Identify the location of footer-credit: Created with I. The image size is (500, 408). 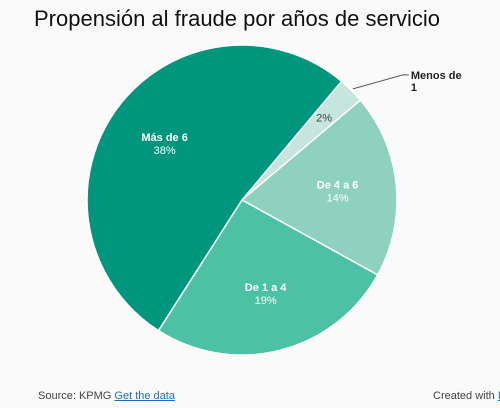
(466, 396).